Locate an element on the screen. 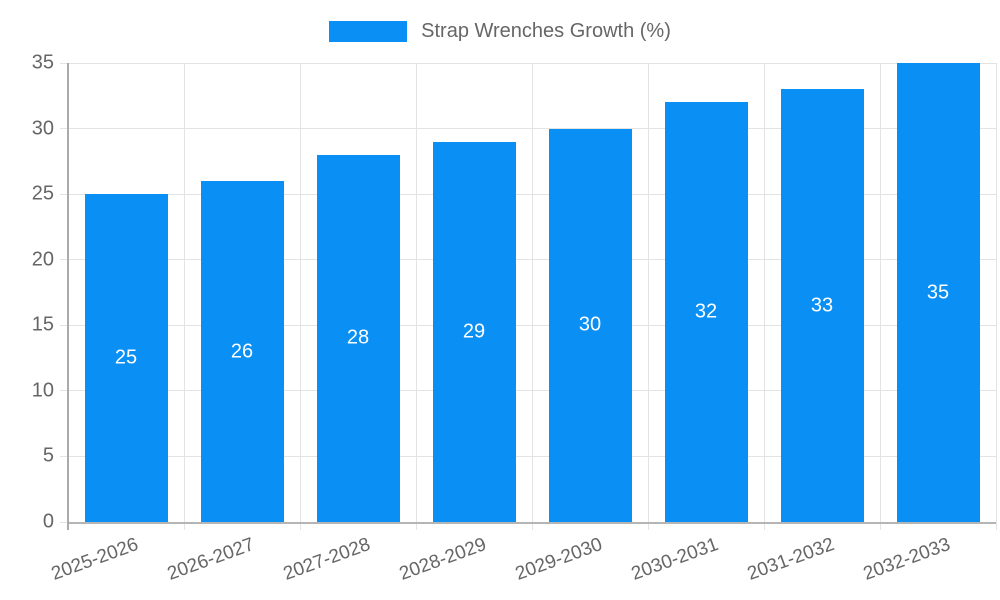 Image resolution: width=1000 pixels, height=600 pixels. legend-label: Strap Wrenches Growth (%) is located at coordinates (546, 31).